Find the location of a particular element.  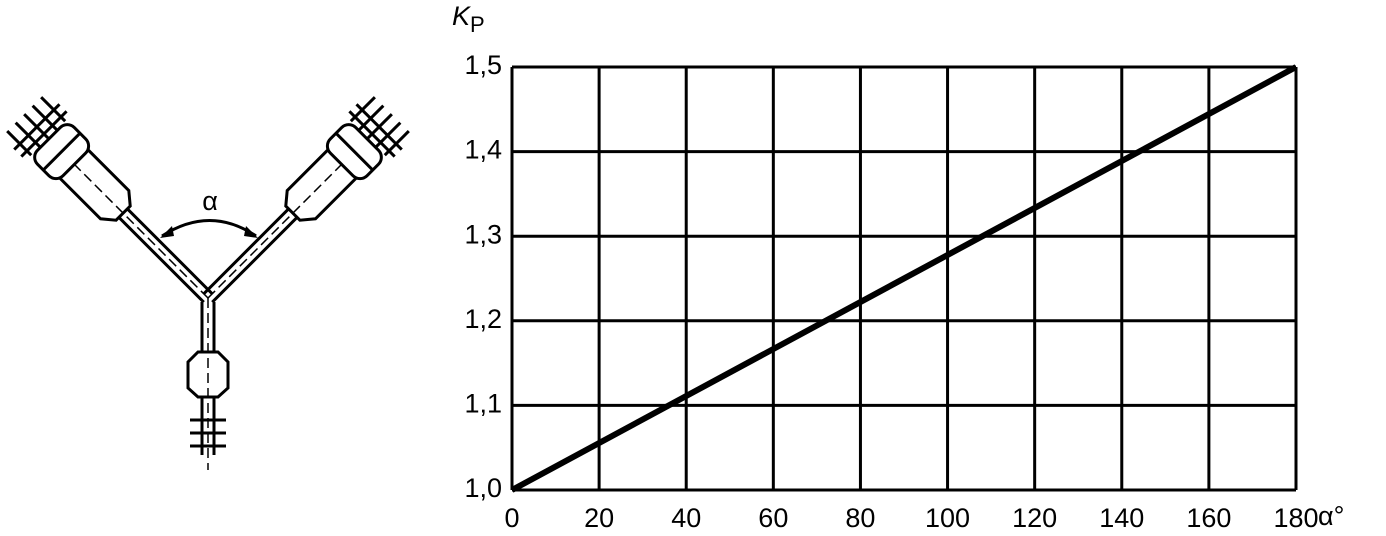

y-axis-label: KP is located at coordinates (468, 19).